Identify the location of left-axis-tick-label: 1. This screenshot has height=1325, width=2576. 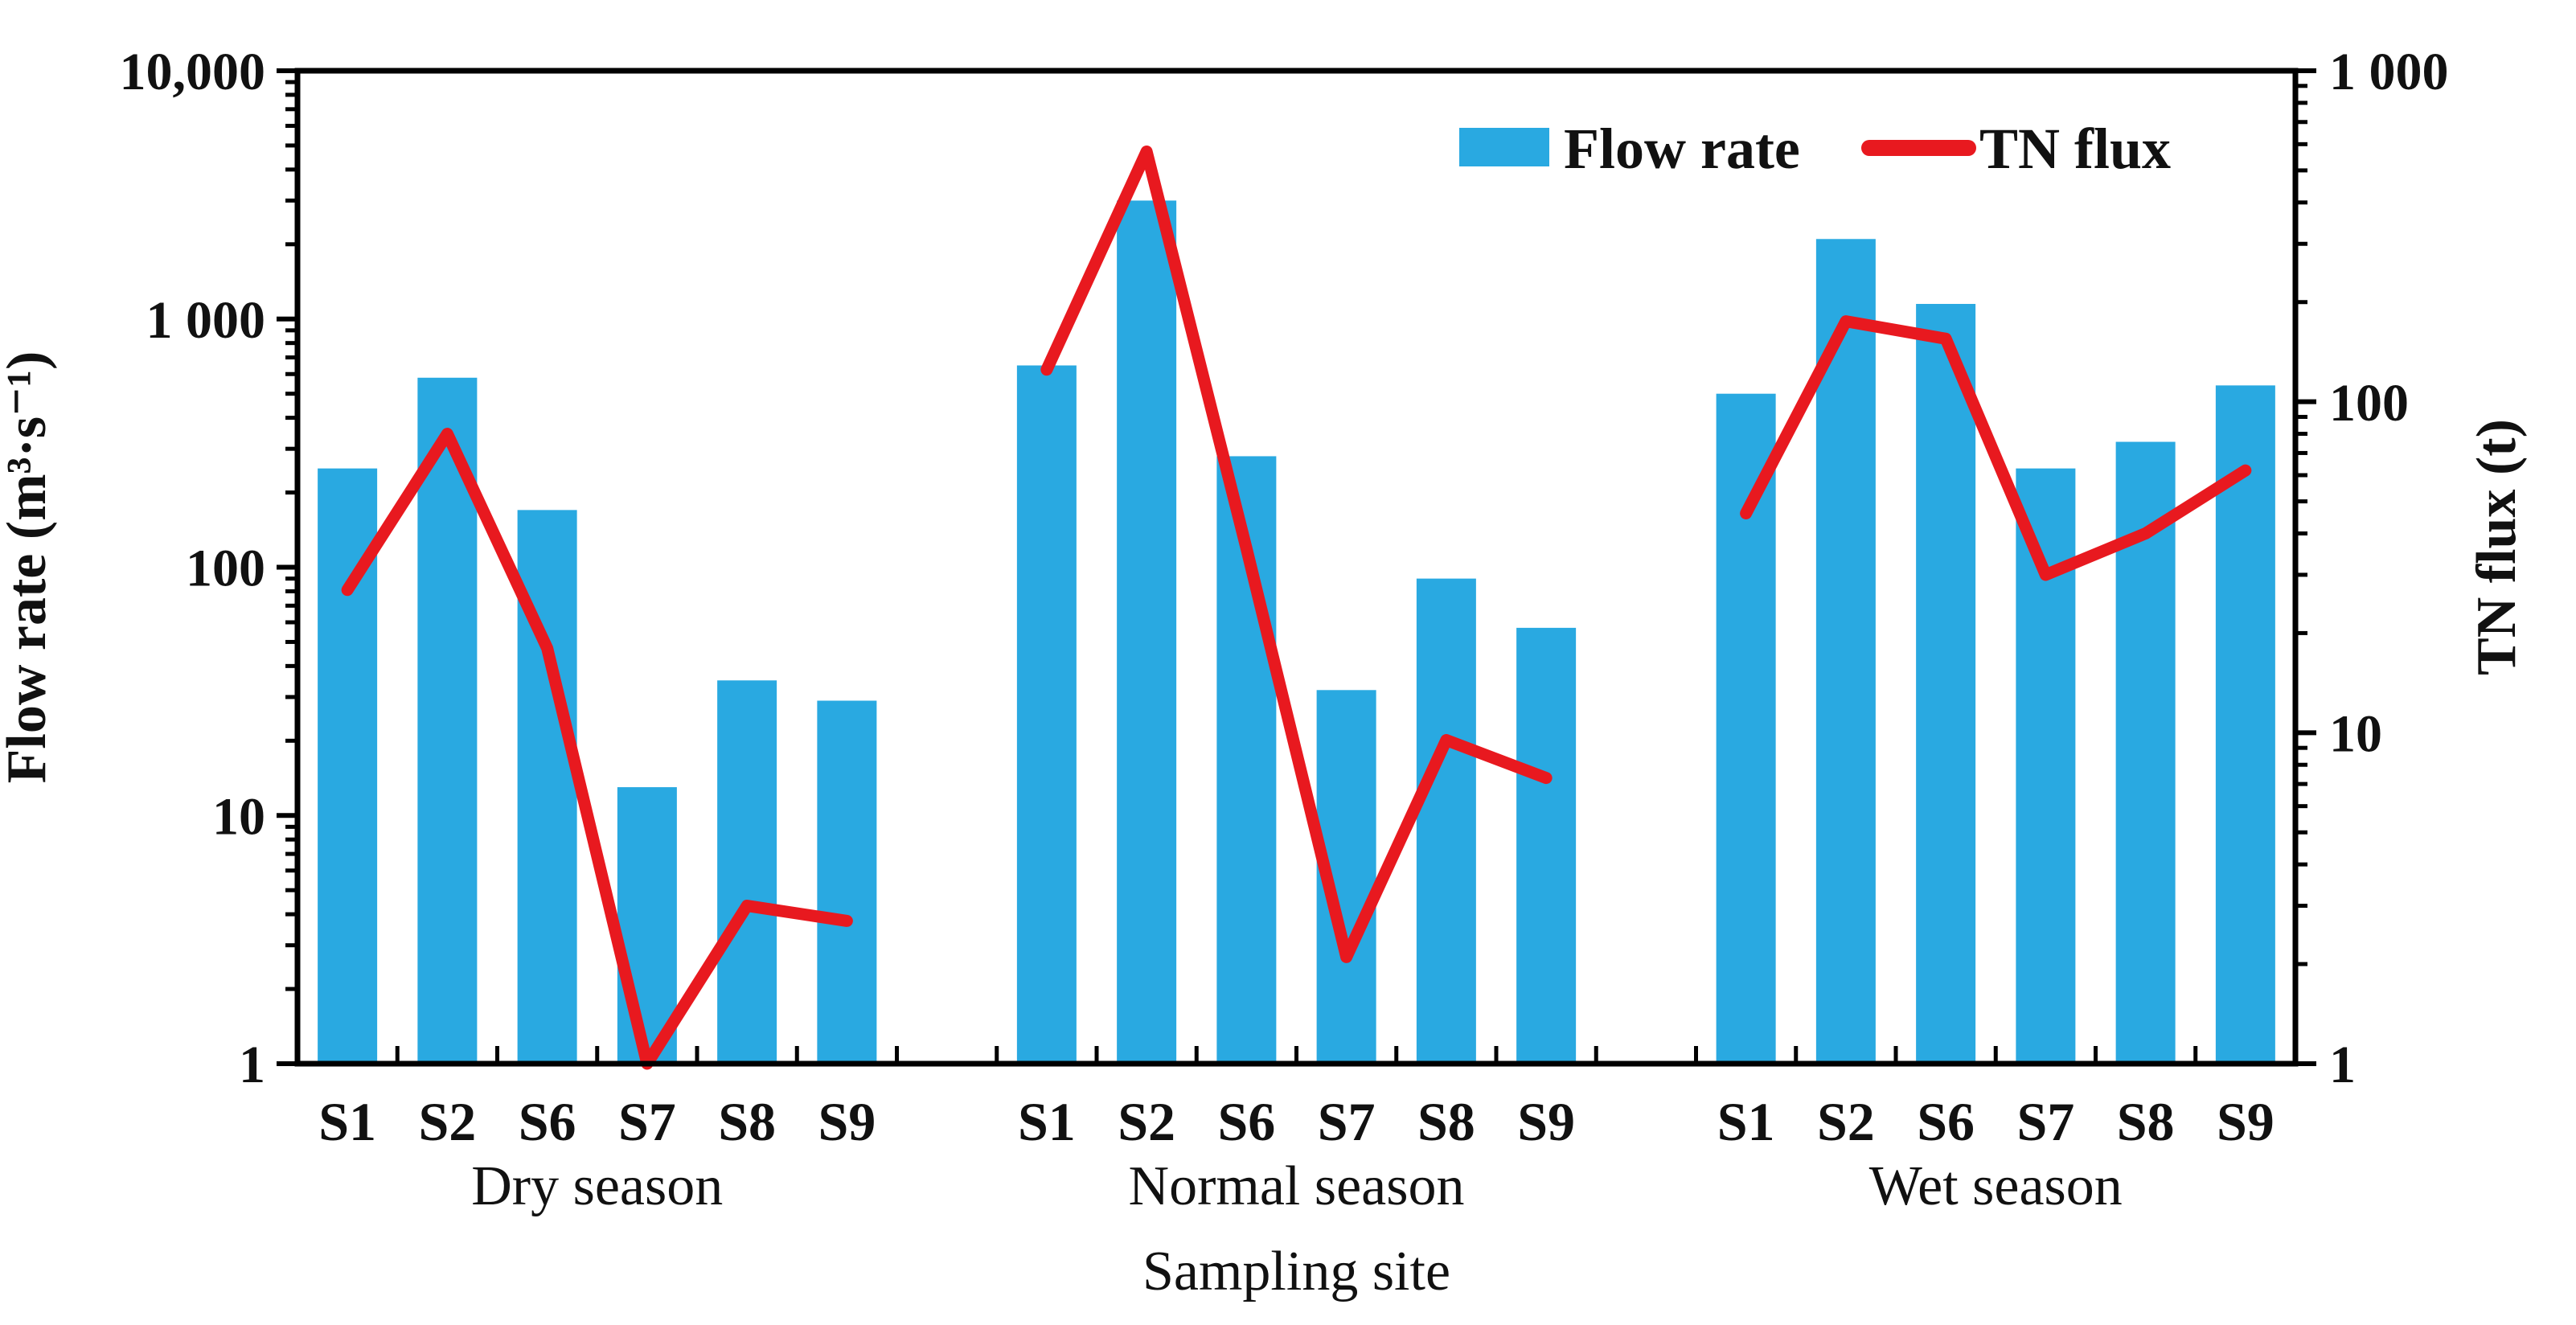
(252, 1065).